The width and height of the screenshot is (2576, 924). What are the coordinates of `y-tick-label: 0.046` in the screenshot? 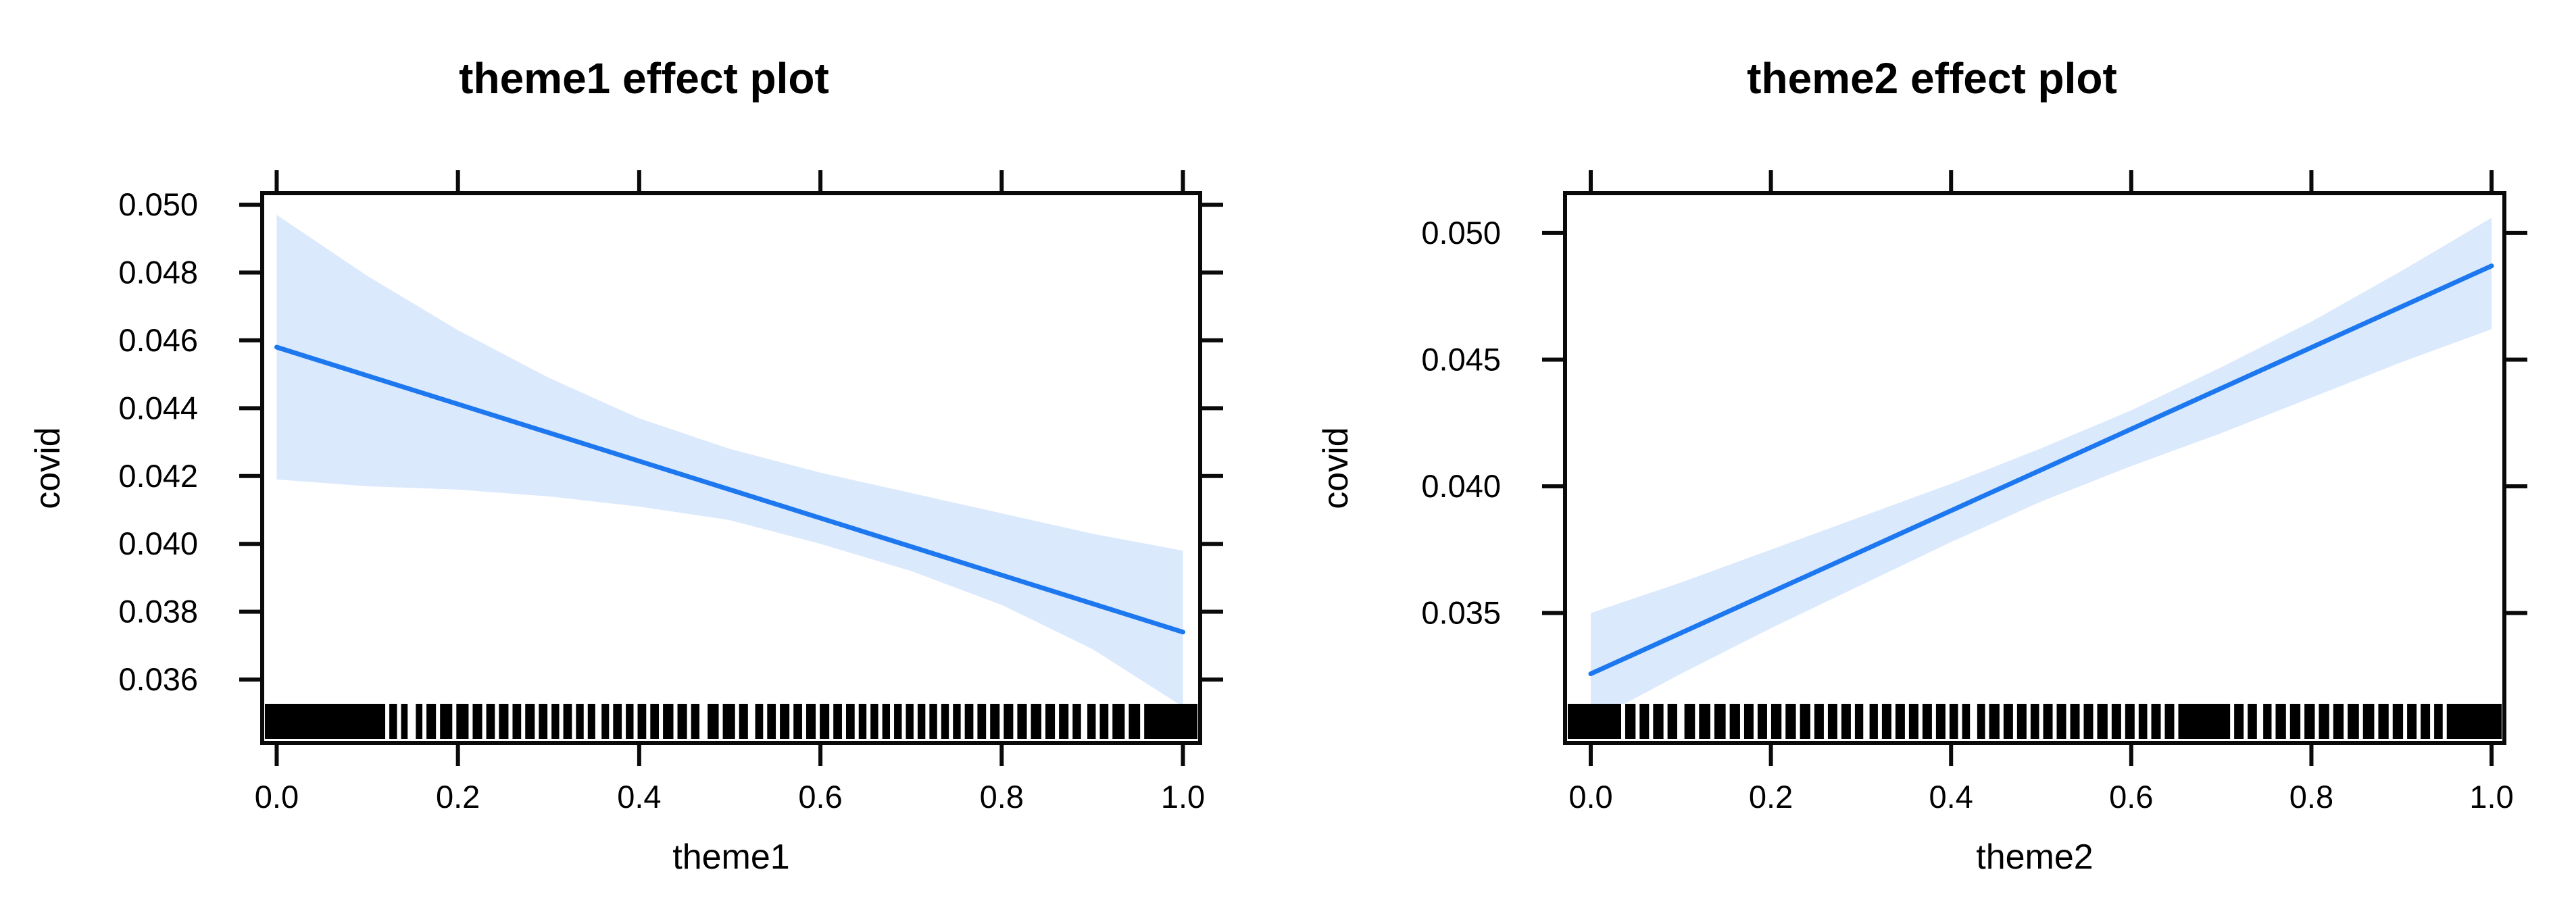 It's located at (158, 340).